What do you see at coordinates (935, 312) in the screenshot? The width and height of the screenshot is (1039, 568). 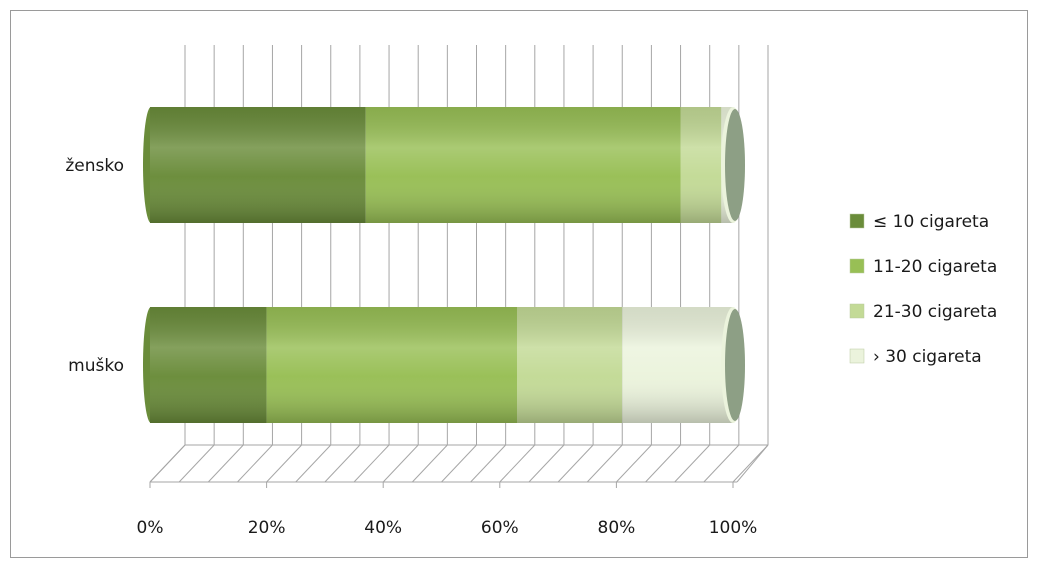 I see `legend-label: 21-30 cigareta` at bounding box center [935, 312].